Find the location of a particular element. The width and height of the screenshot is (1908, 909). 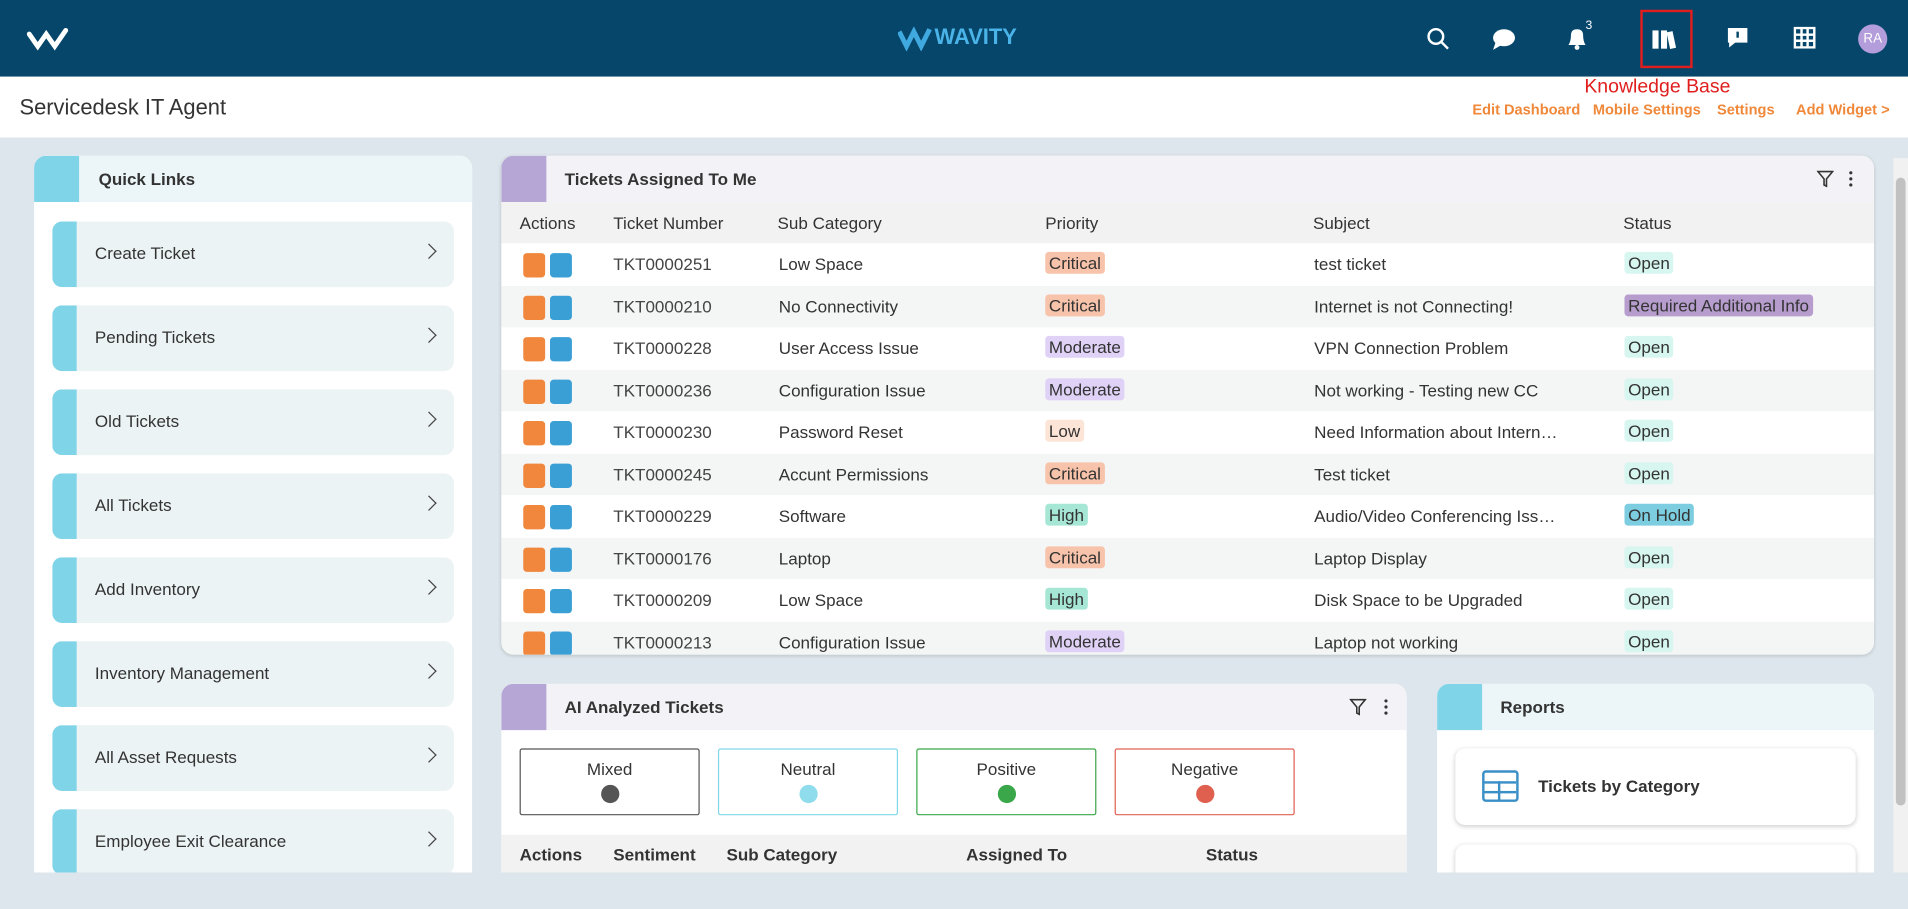

ticket-number: TKT0000251 is located at coordinates (662, 264).